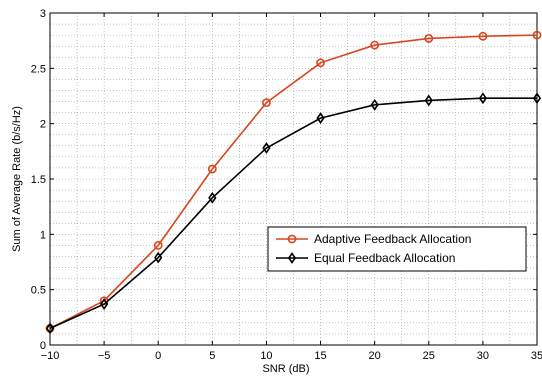 The image size is (542, 376). What do you see at coordinates (212, 356) in the screenshot?
I see `x-tick-label: 5` at bounding box center [212, 356].